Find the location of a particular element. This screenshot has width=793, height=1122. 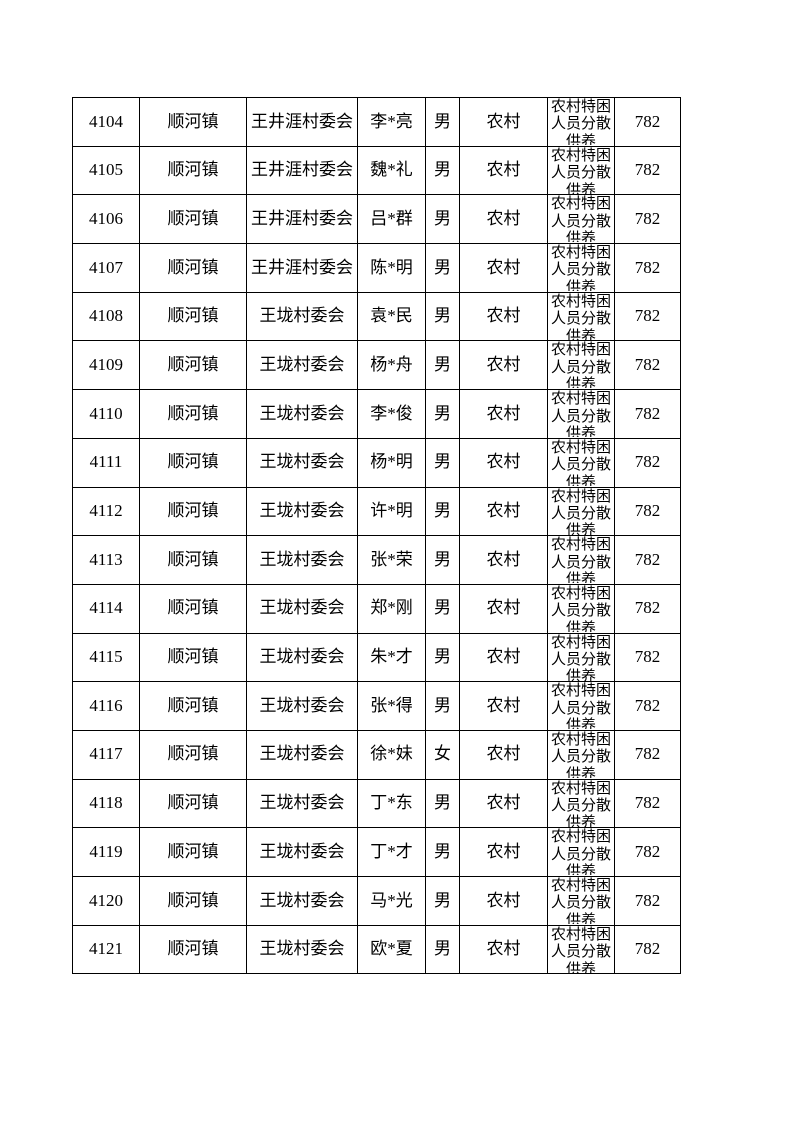

cell-seq: 4121 is located at coordinates (106, 949).